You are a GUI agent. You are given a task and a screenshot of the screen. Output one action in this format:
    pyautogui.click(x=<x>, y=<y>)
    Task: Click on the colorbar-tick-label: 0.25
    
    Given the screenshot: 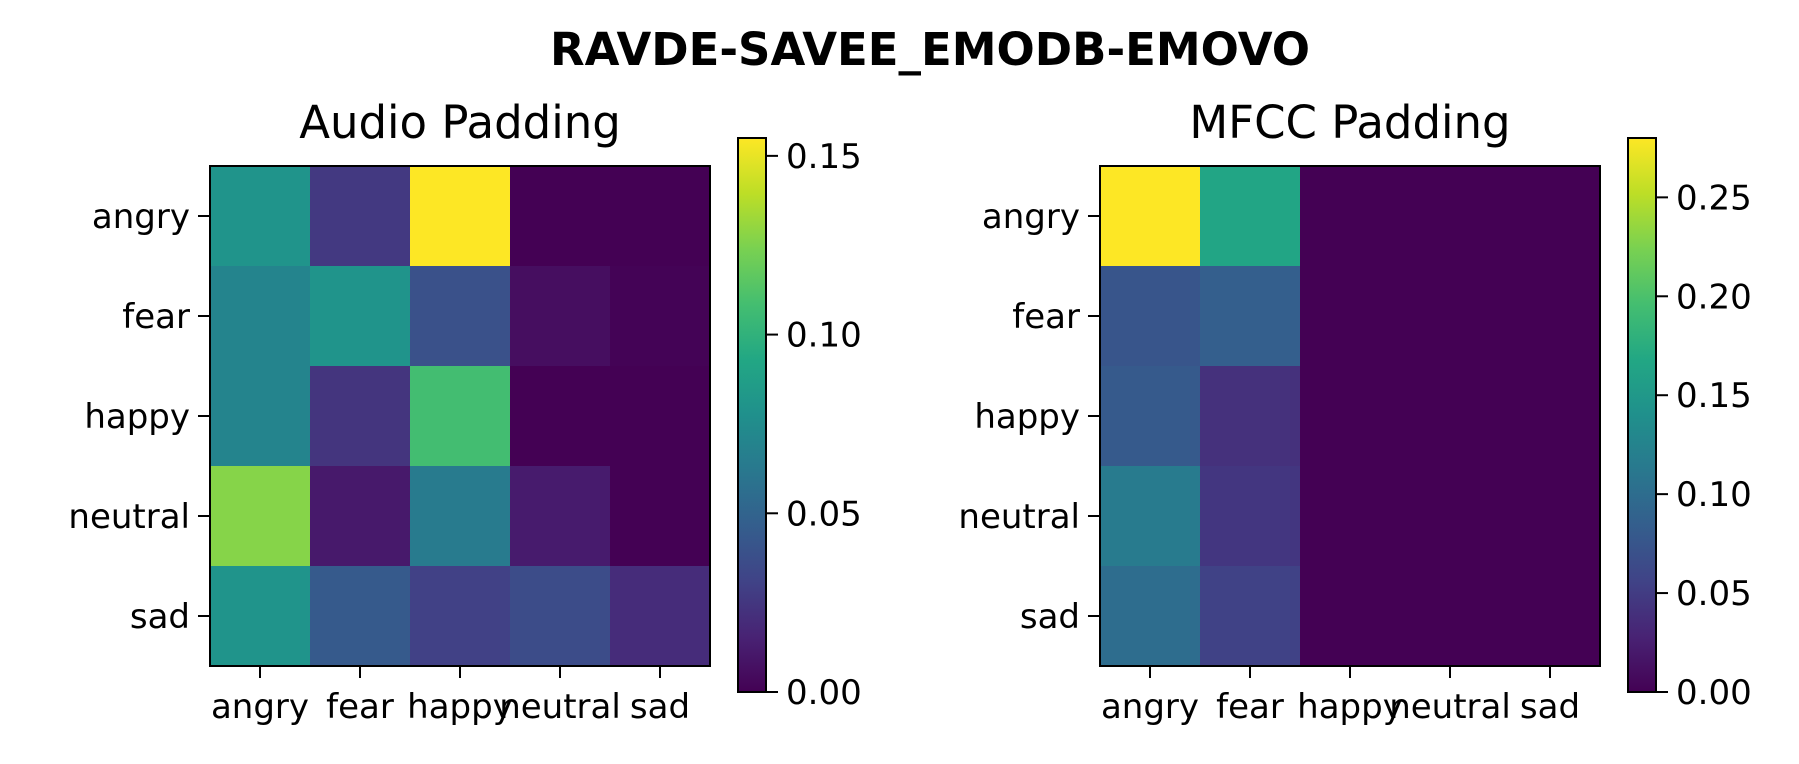 What is the action you would take?
    pyautogui.click(x=1714, y=198)
    